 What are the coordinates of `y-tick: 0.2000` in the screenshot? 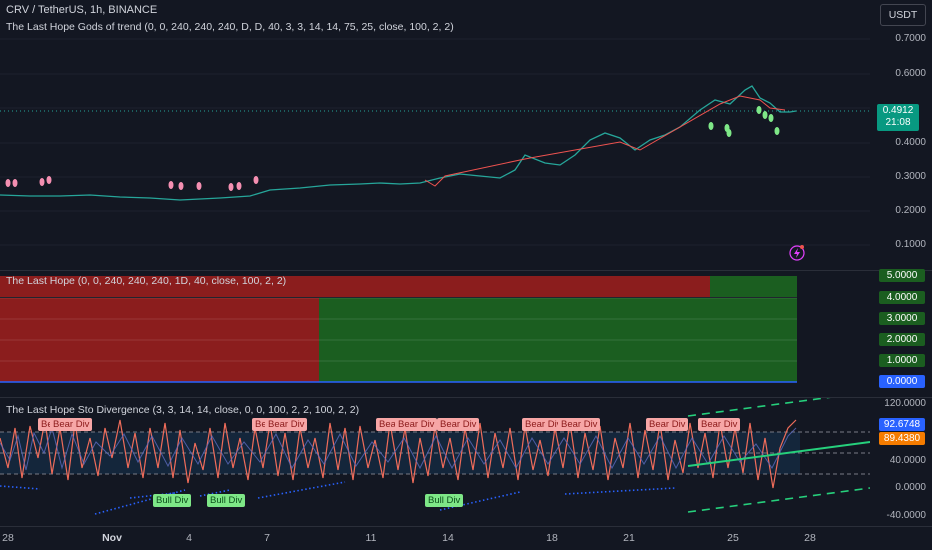 It's located at (910, 210).